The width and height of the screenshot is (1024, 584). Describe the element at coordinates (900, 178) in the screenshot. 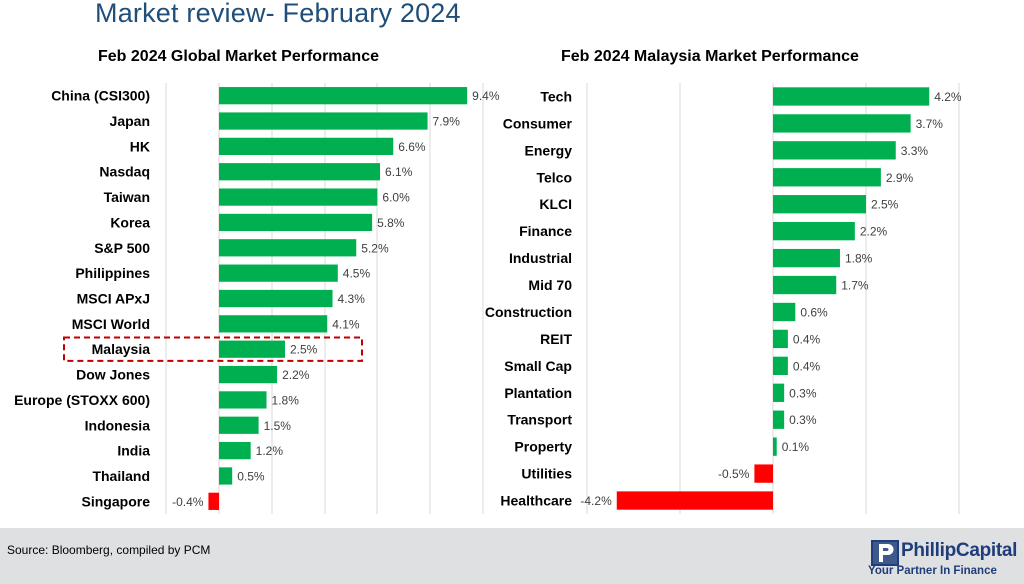

I see `value-label-telco: 2.9%` at that location.